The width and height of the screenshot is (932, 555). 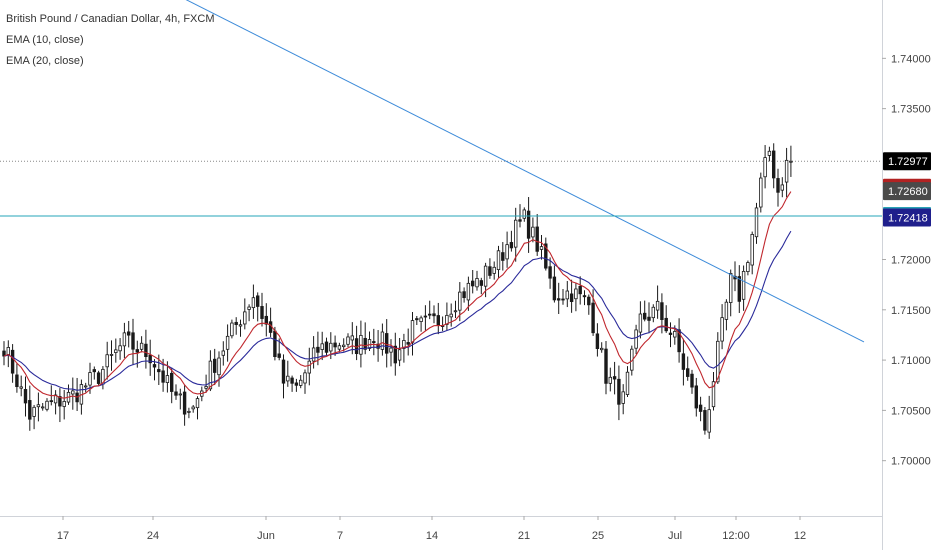 I want to click on legend-ema10: EMA (10, close), so click(x=45, y=40).